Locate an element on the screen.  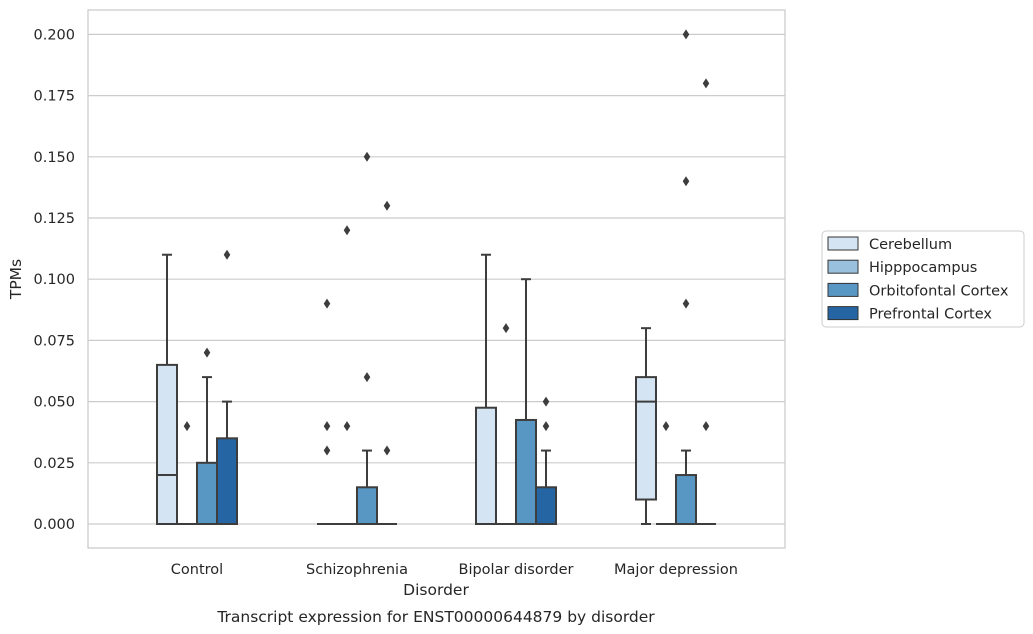
legend-frame is located at coordinates (923, 279).